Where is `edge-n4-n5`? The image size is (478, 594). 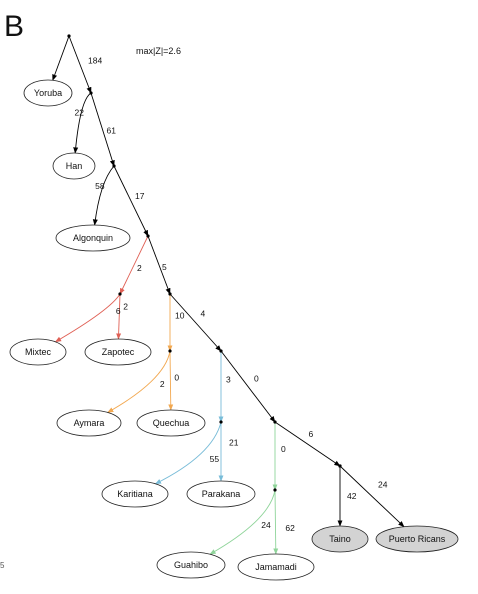 edge-n4-n5 is located at coordinates (134, 265).